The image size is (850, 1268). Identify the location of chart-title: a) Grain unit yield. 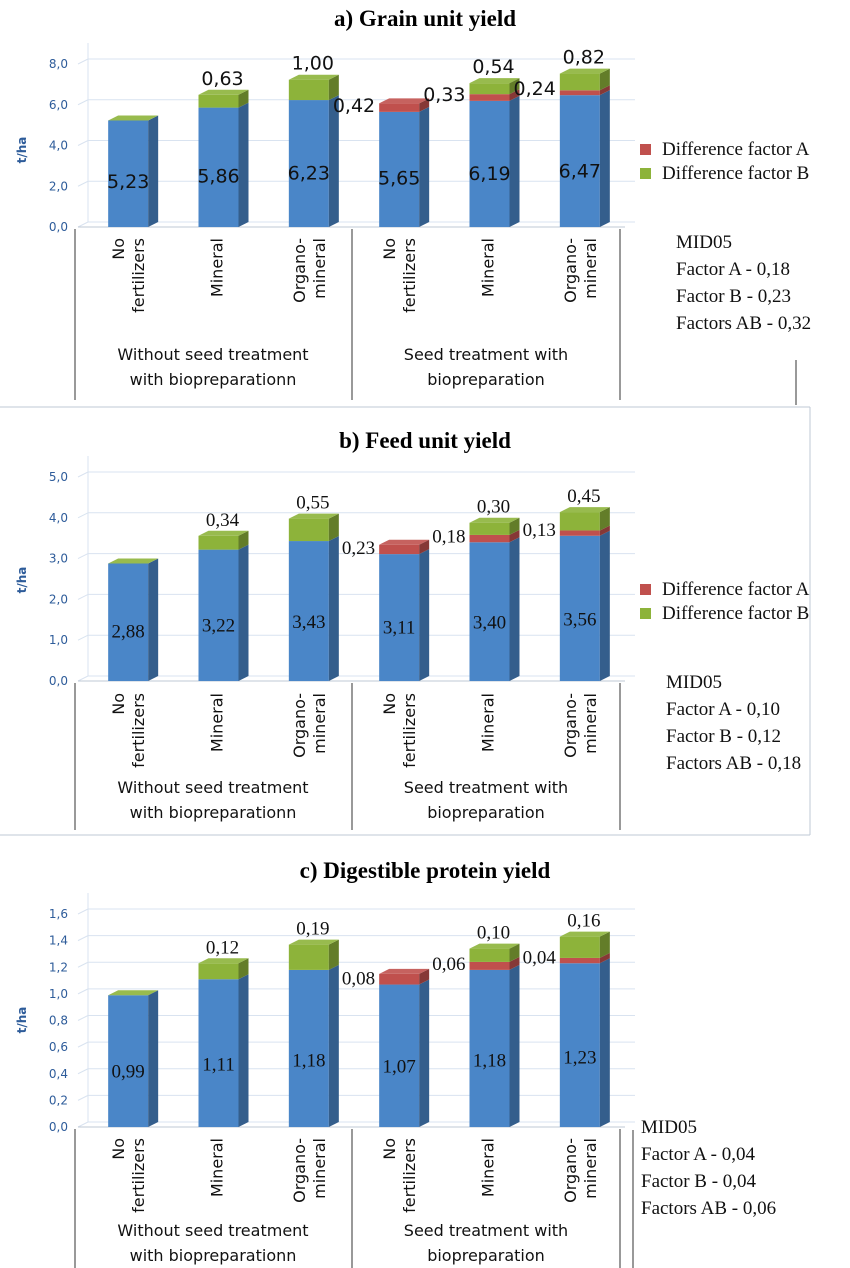
(425, 18).